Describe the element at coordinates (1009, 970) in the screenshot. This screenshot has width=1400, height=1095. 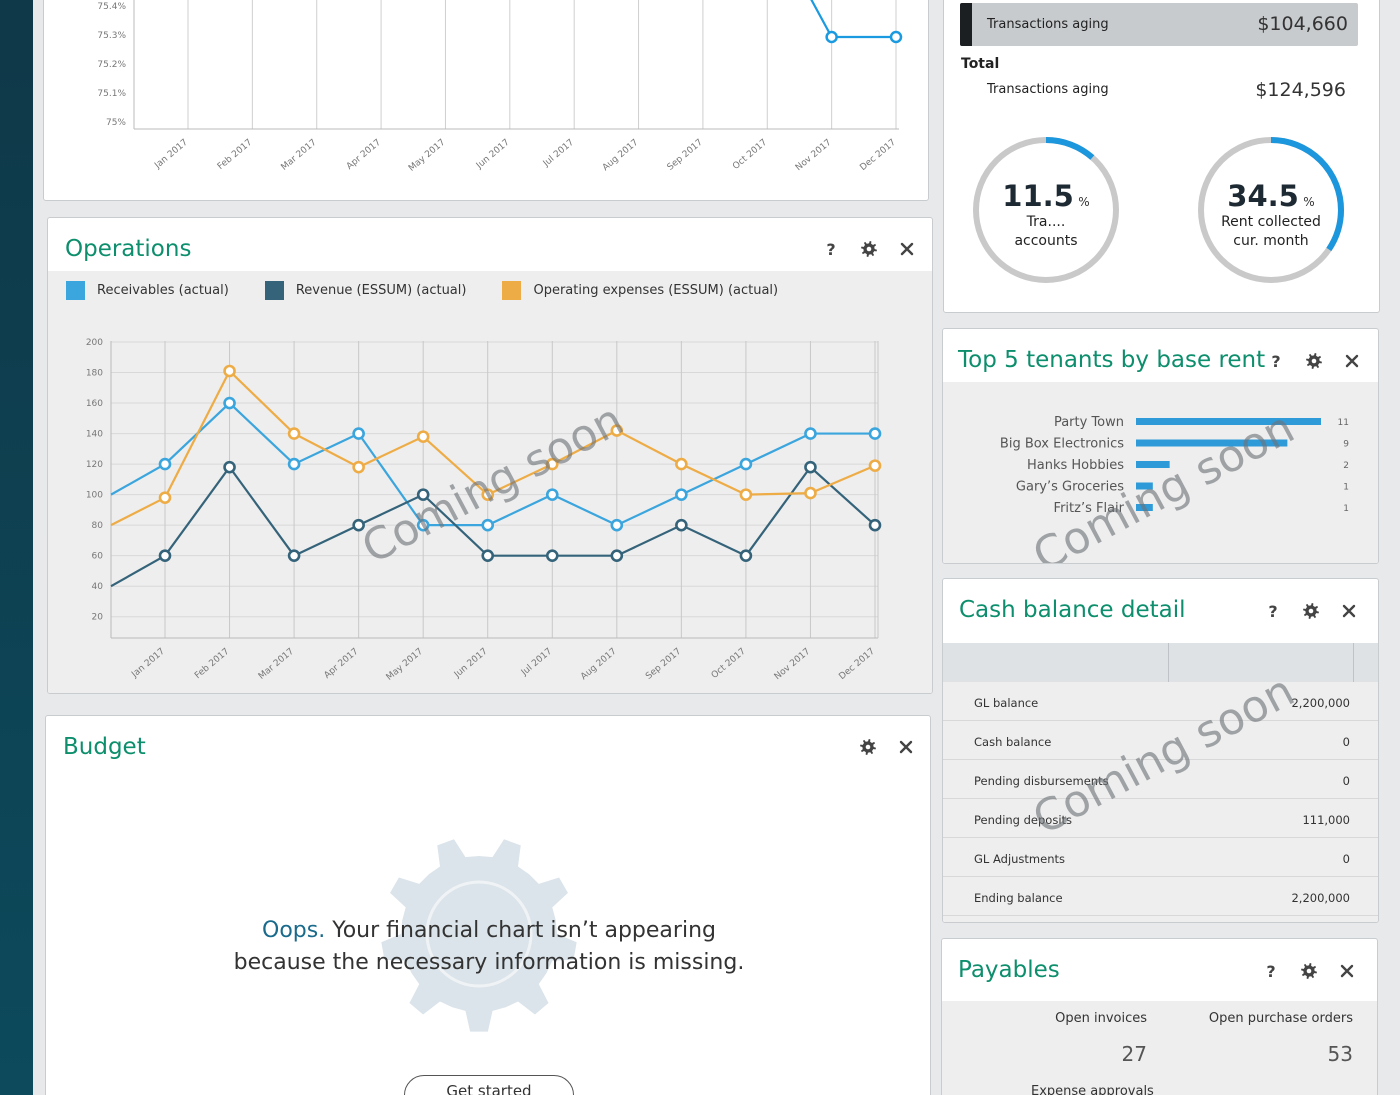
I see `payables-title: Payables` at that location.